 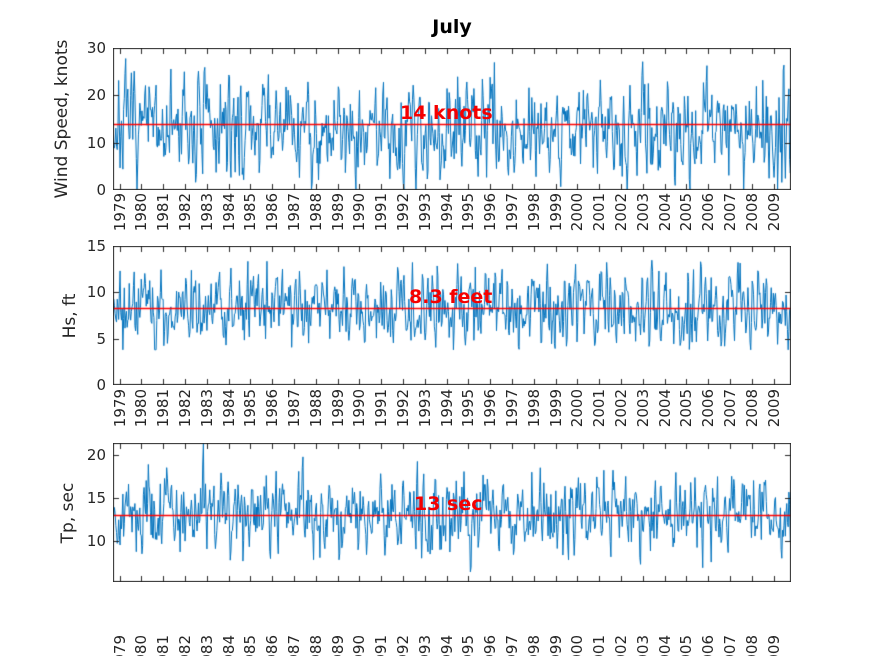 What do you see at coordinates (68, 512) in the screenshot?
I see `peak-period-y-axis-label: Tp, sec` at bounding box center [68, 512].